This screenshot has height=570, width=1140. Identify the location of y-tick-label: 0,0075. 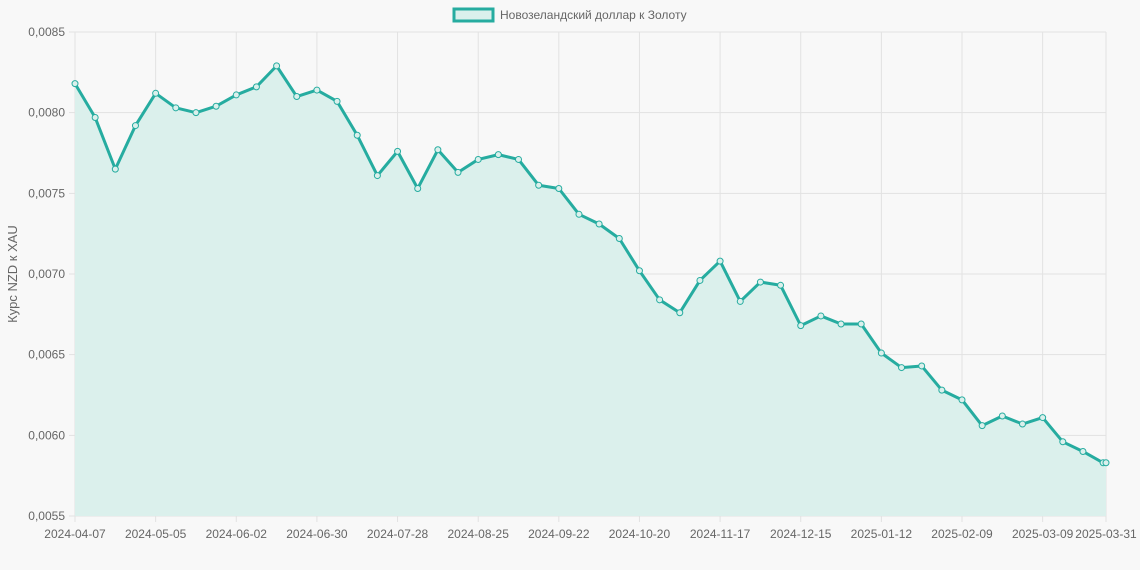
(46, 193).